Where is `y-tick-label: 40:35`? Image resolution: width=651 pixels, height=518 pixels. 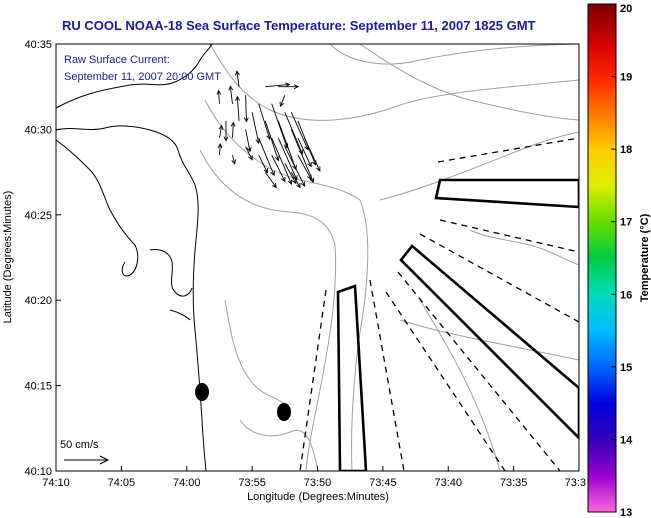 y-tick-label: 40:35 is located at coordinates (38, 45).